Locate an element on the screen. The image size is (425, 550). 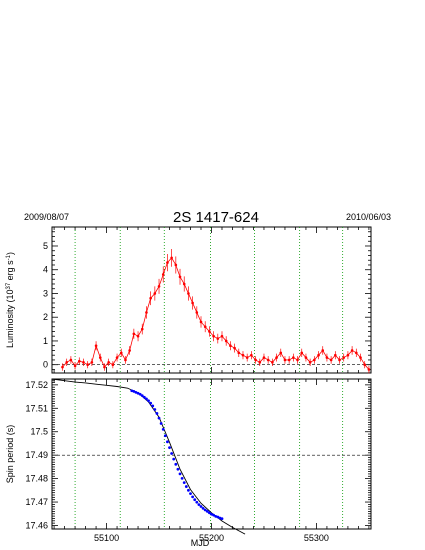
y-tick-label: 5 is located at coordinates (45, 246).